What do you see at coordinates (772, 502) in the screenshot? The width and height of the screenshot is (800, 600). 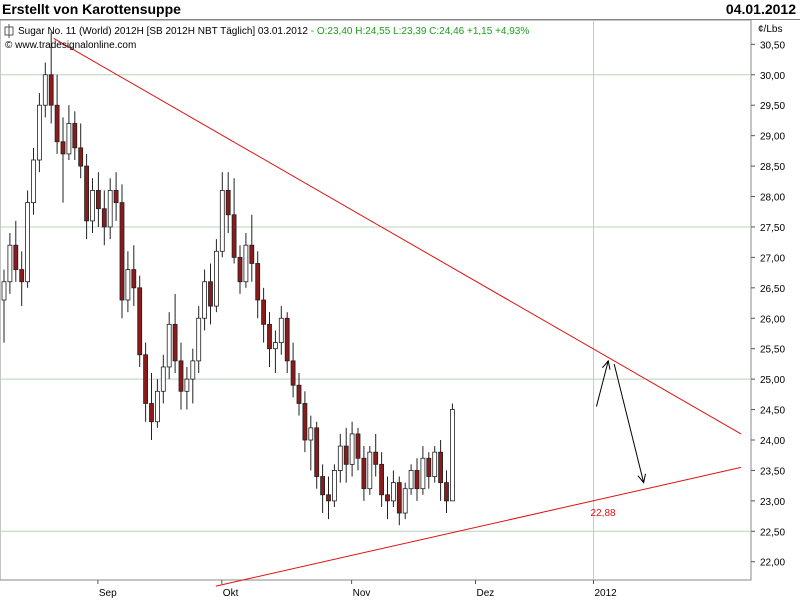 I see `y-tick-label: 23,00` at bounding box center [772, 502].